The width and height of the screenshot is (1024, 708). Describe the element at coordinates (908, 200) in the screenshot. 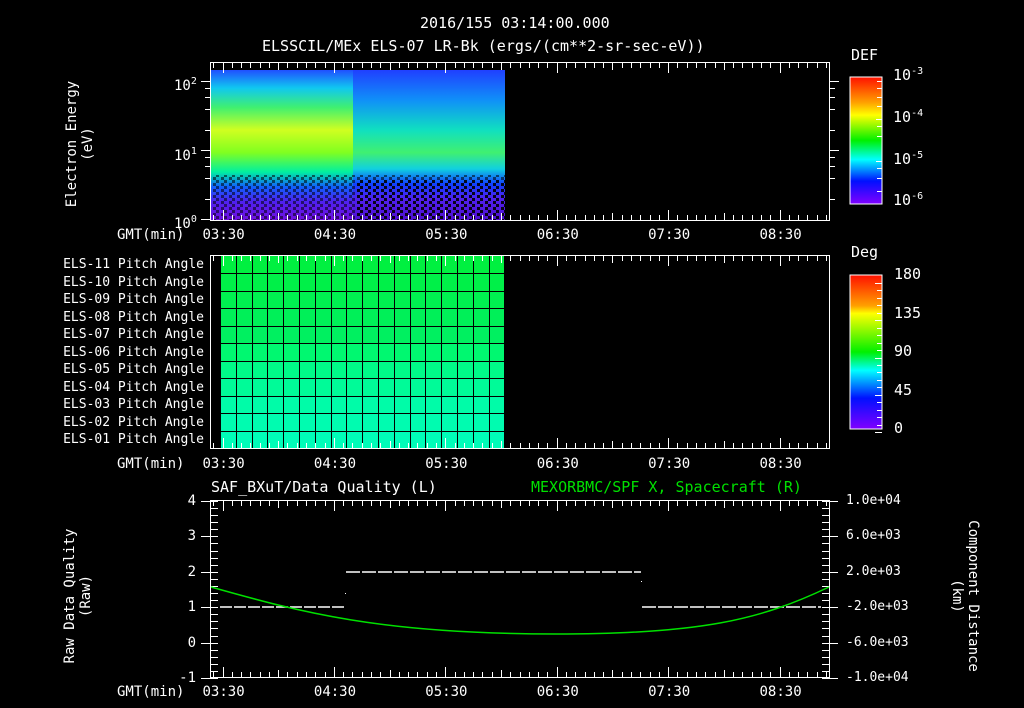

I see `def-tick-1e-6: 10-6` at that location.